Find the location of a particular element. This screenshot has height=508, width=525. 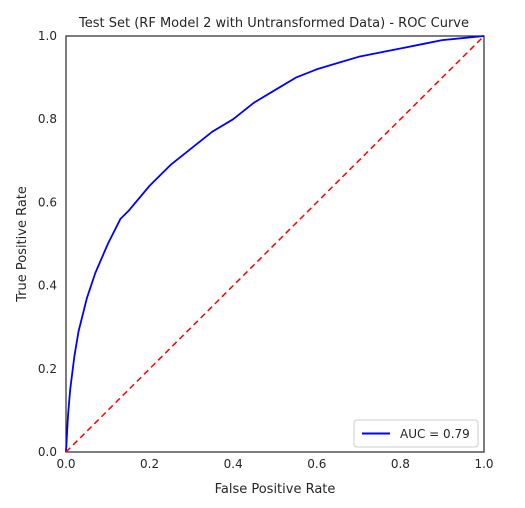

x-tick-label: 0.0 is located at coordinates (65, 464).